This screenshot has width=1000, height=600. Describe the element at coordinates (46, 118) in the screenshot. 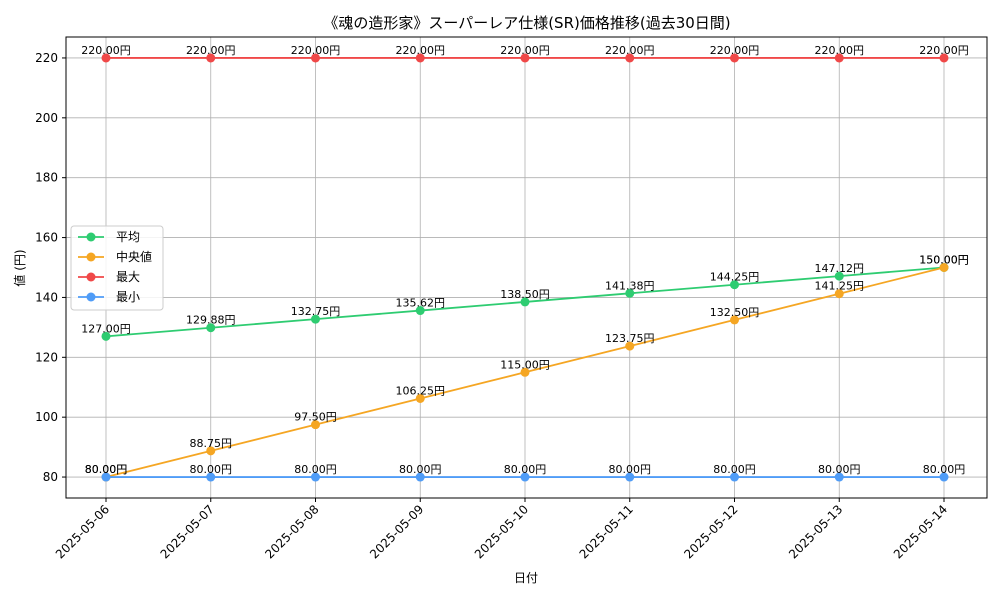

I see `y-tick-label: 200` at that location.